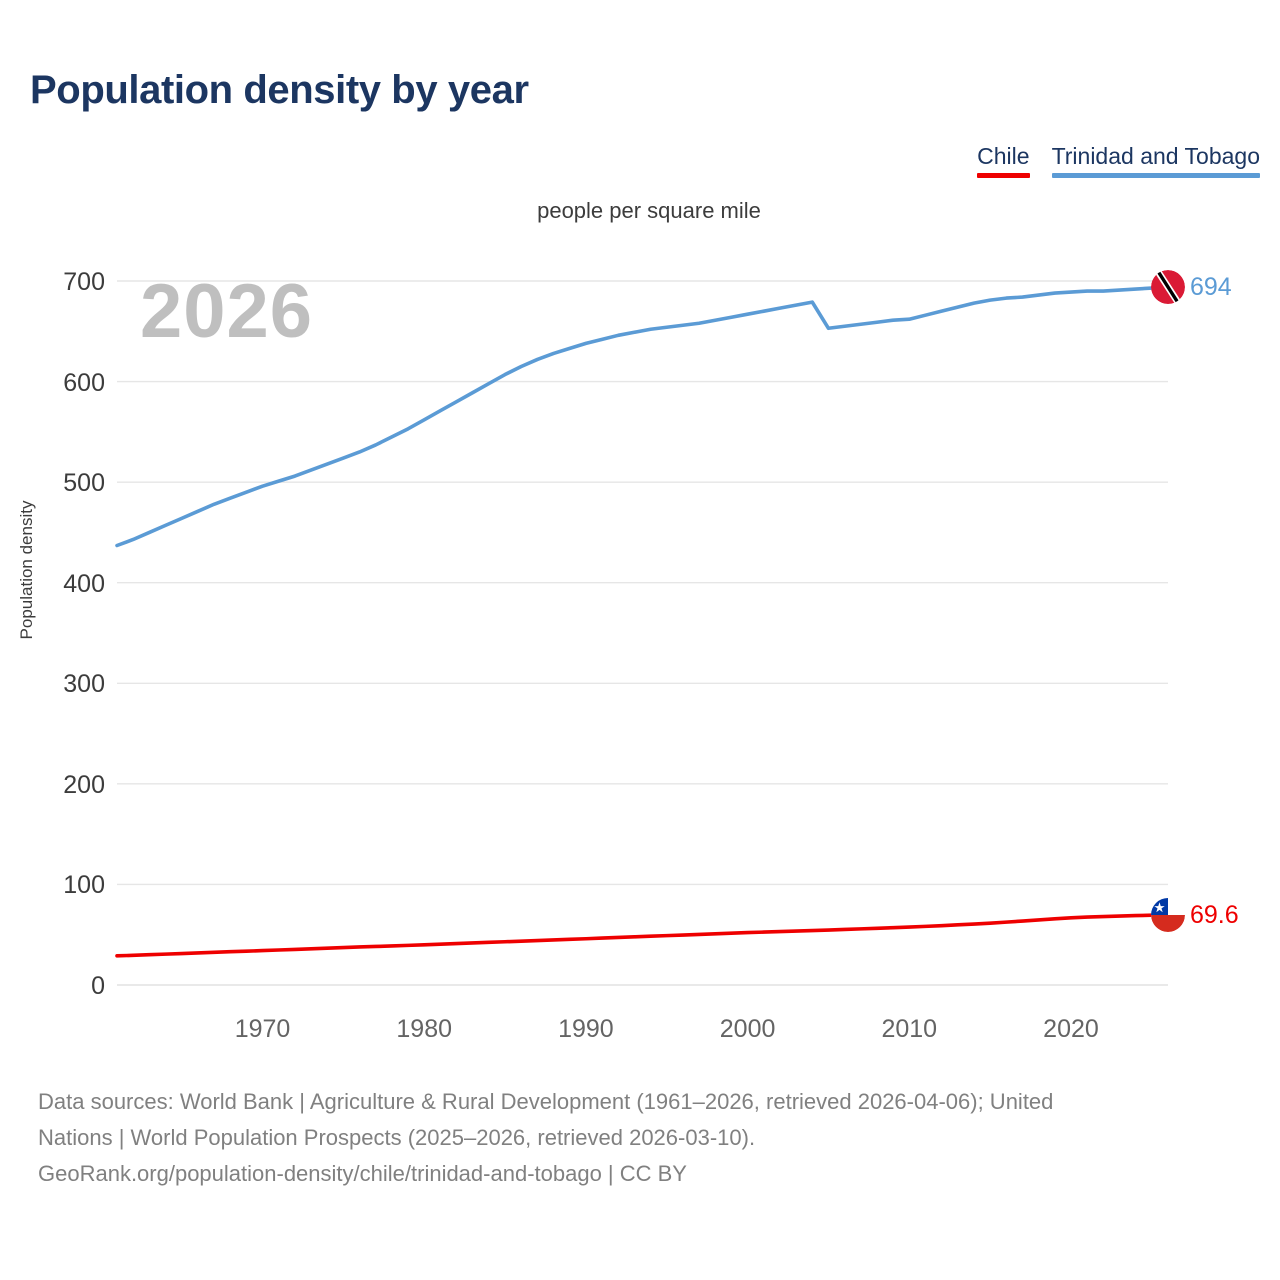 The image size is (1280, 1280). I want to click on y-tick-label: 500, so click(84, 483).